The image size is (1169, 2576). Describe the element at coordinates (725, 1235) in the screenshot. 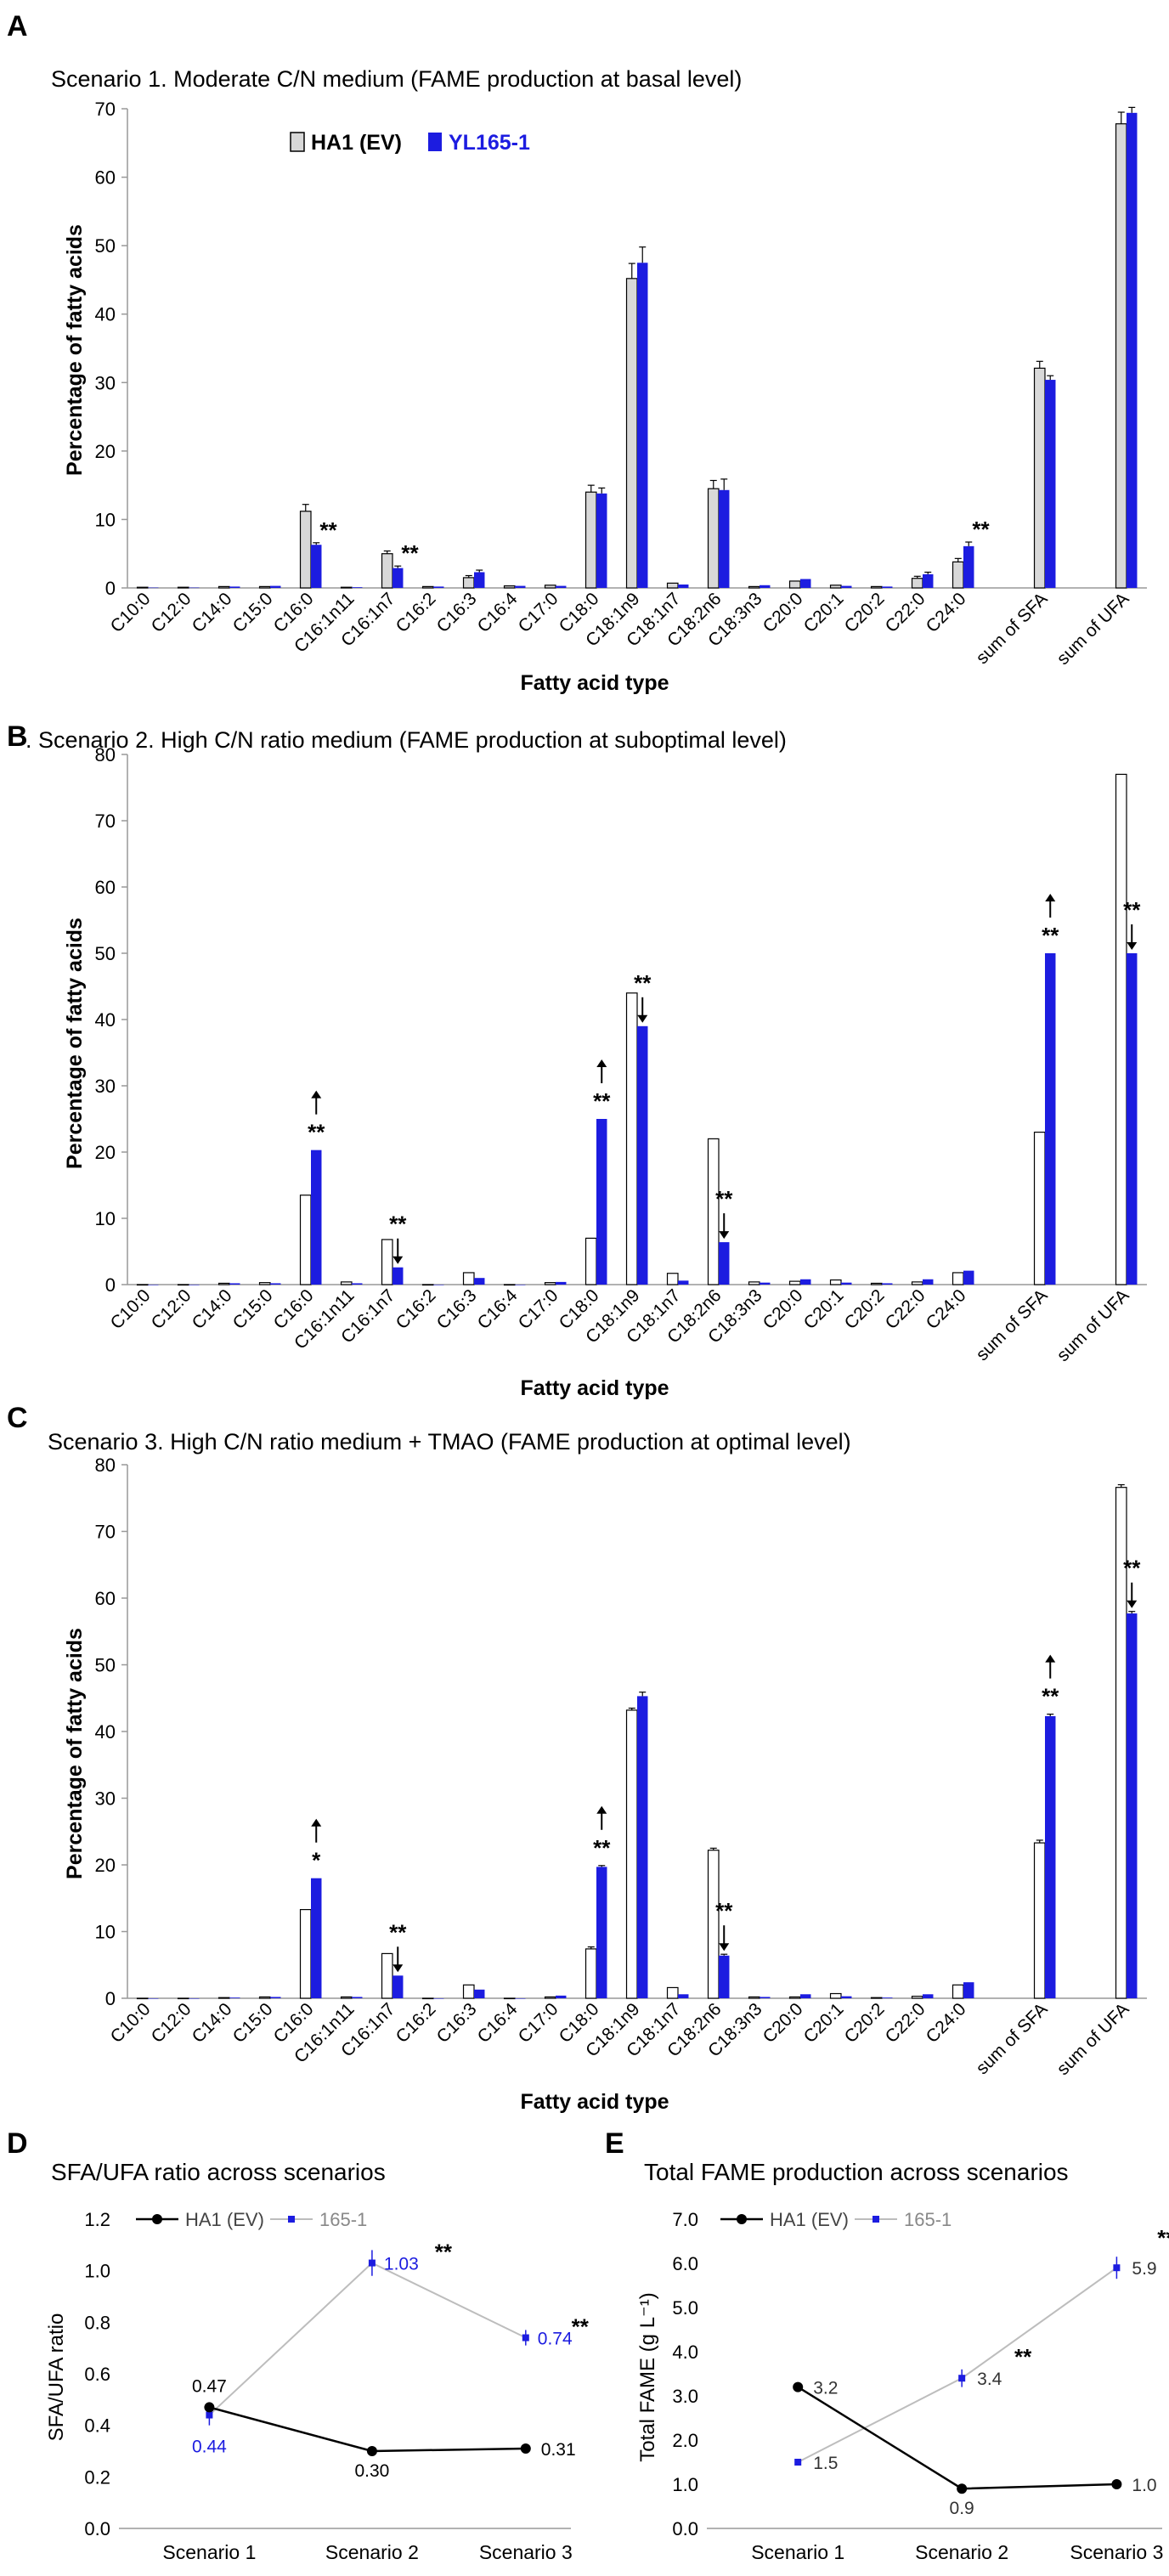

I see `panel-b-down-arrow-head` at that location.